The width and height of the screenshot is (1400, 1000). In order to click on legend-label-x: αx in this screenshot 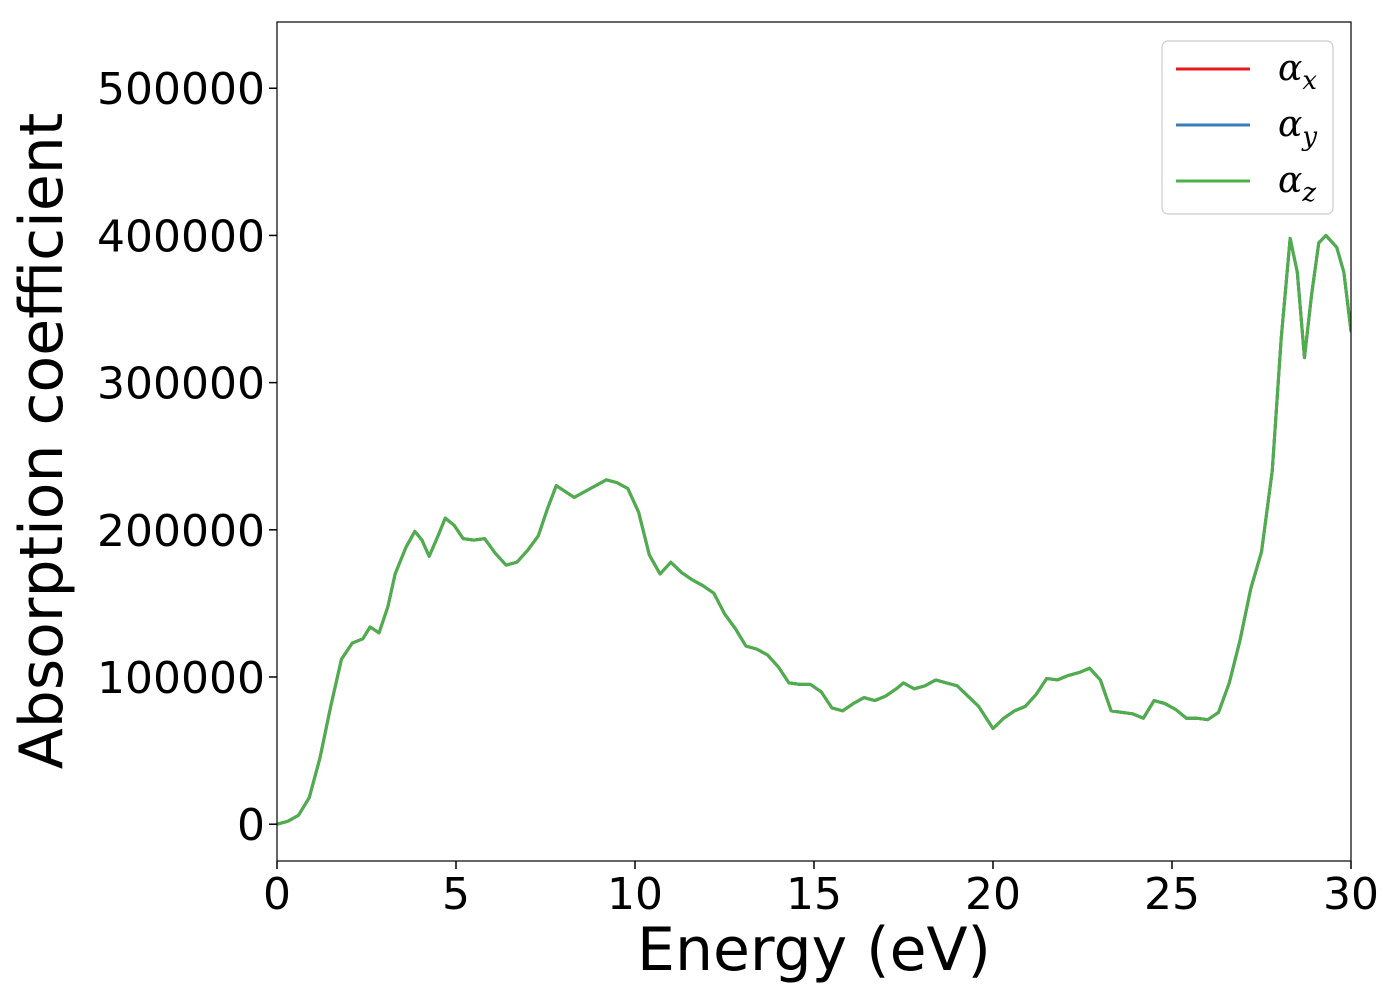, I will do `click(1297, 72)`.